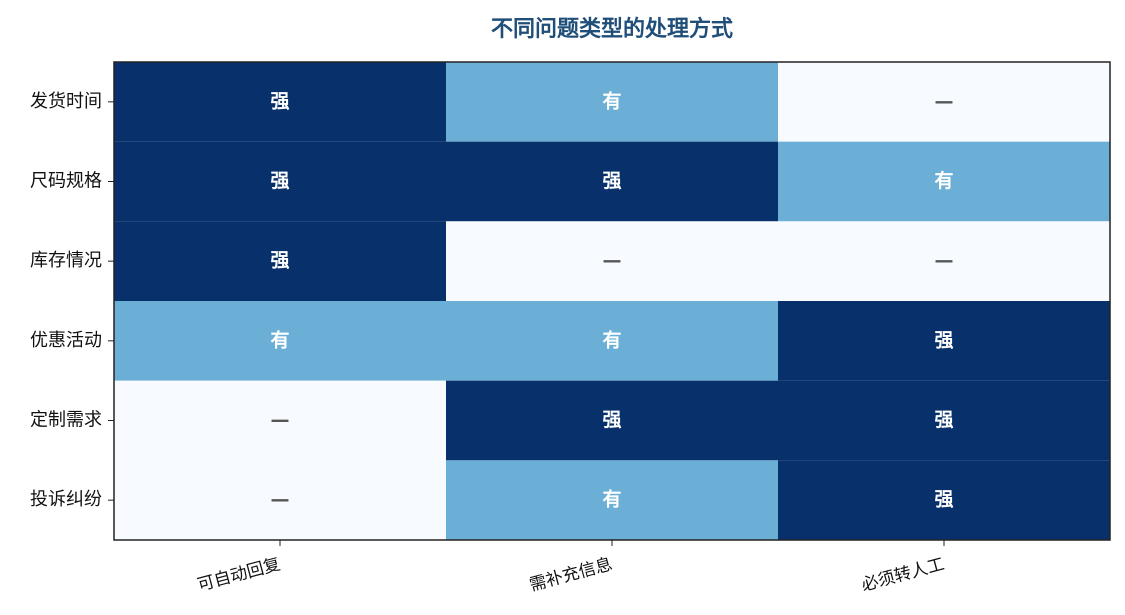 The image size is (1125, 615). Describe the element at coordinates (612, 29) in the screenshot. I see `chart-title: 不同问题类型的处理方式` at that location.